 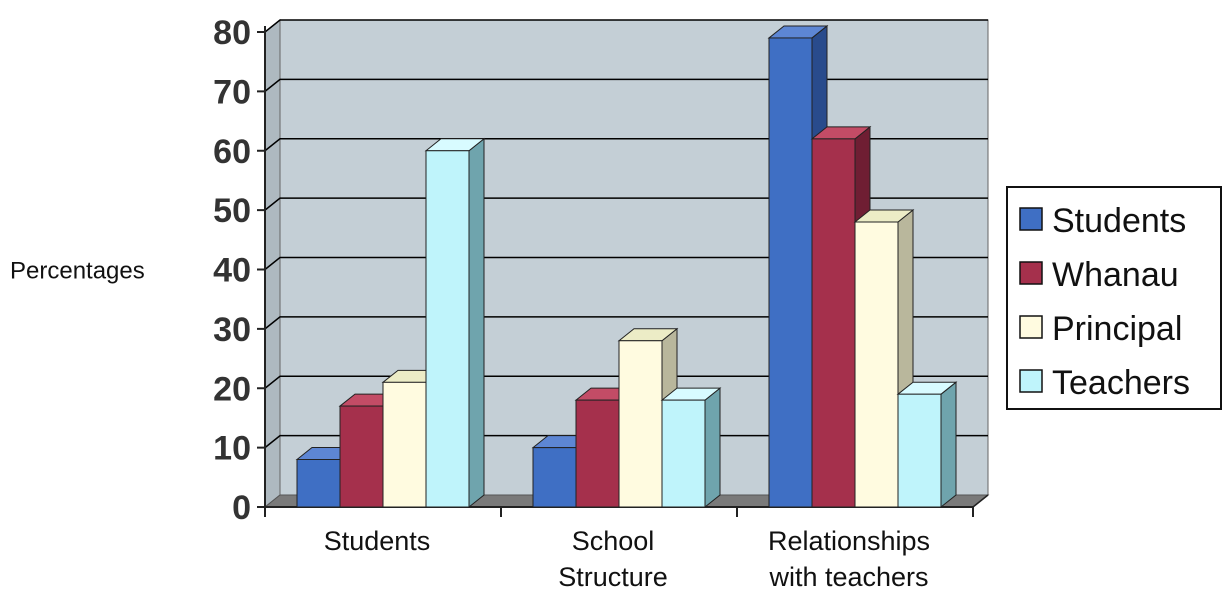 What do you see at coordinates (948, 445) in the screenshot?
I see `bar-teachers-3-side` at bounding box center [948, 445].